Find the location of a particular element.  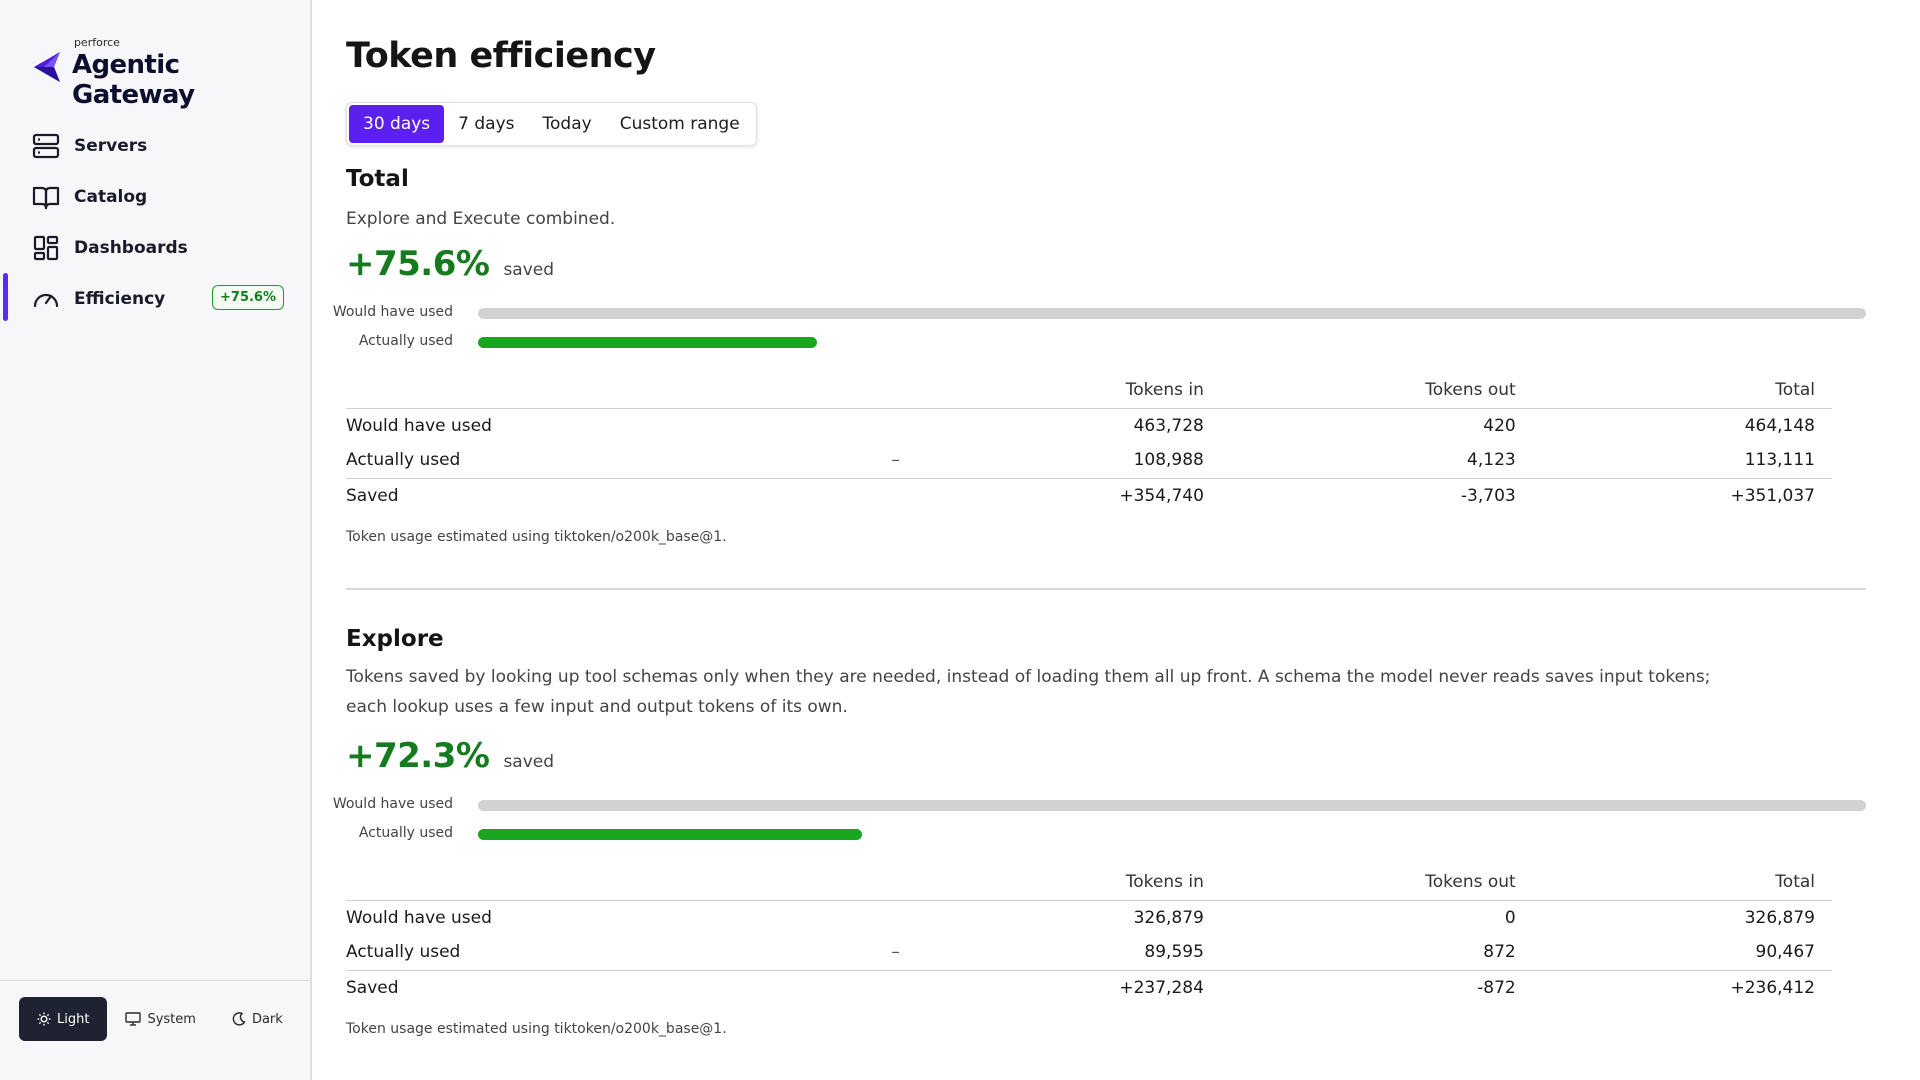

sidebar-item-label: Catalog is located at coordinates (111, 196).